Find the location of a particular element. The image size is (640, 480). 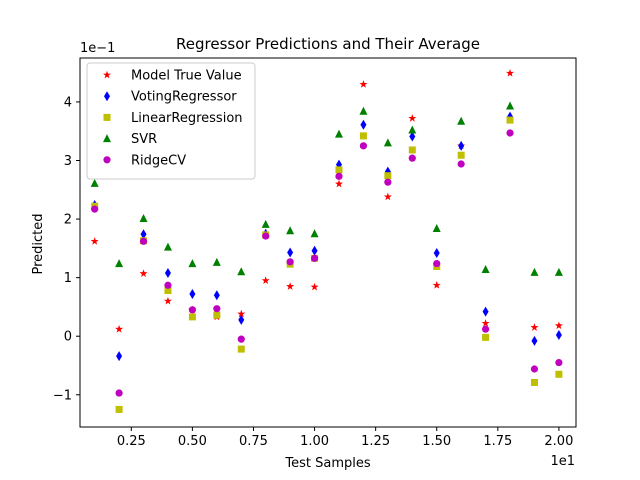

y-axis-label: Predicted is located at coordinates (38, 243).